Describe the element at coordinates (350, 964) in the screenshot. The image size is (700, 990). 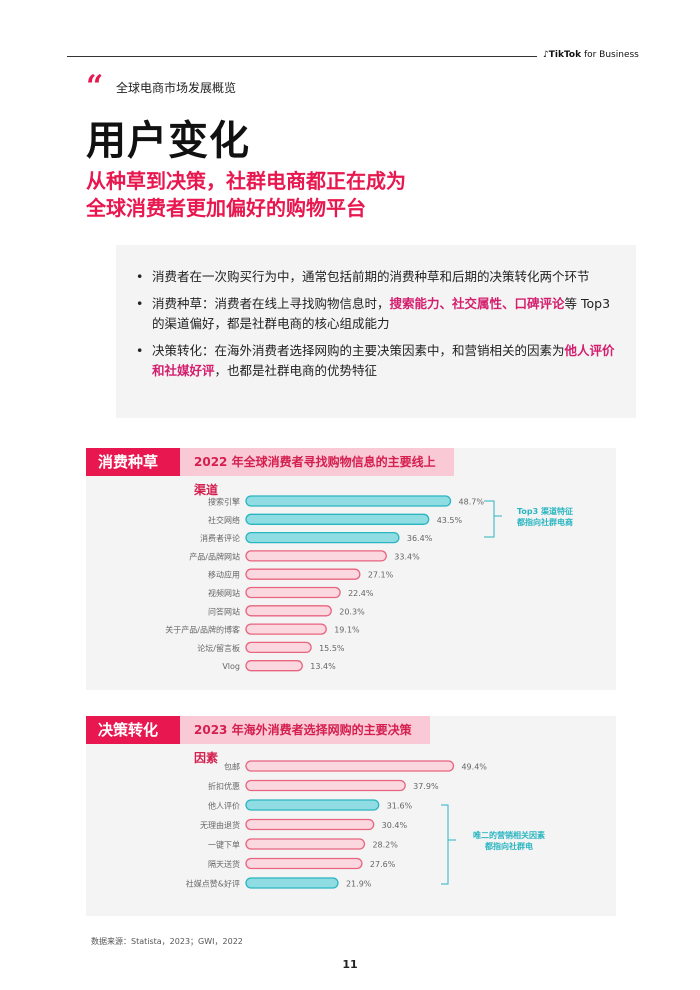
I see `page-number: 11` at that location.